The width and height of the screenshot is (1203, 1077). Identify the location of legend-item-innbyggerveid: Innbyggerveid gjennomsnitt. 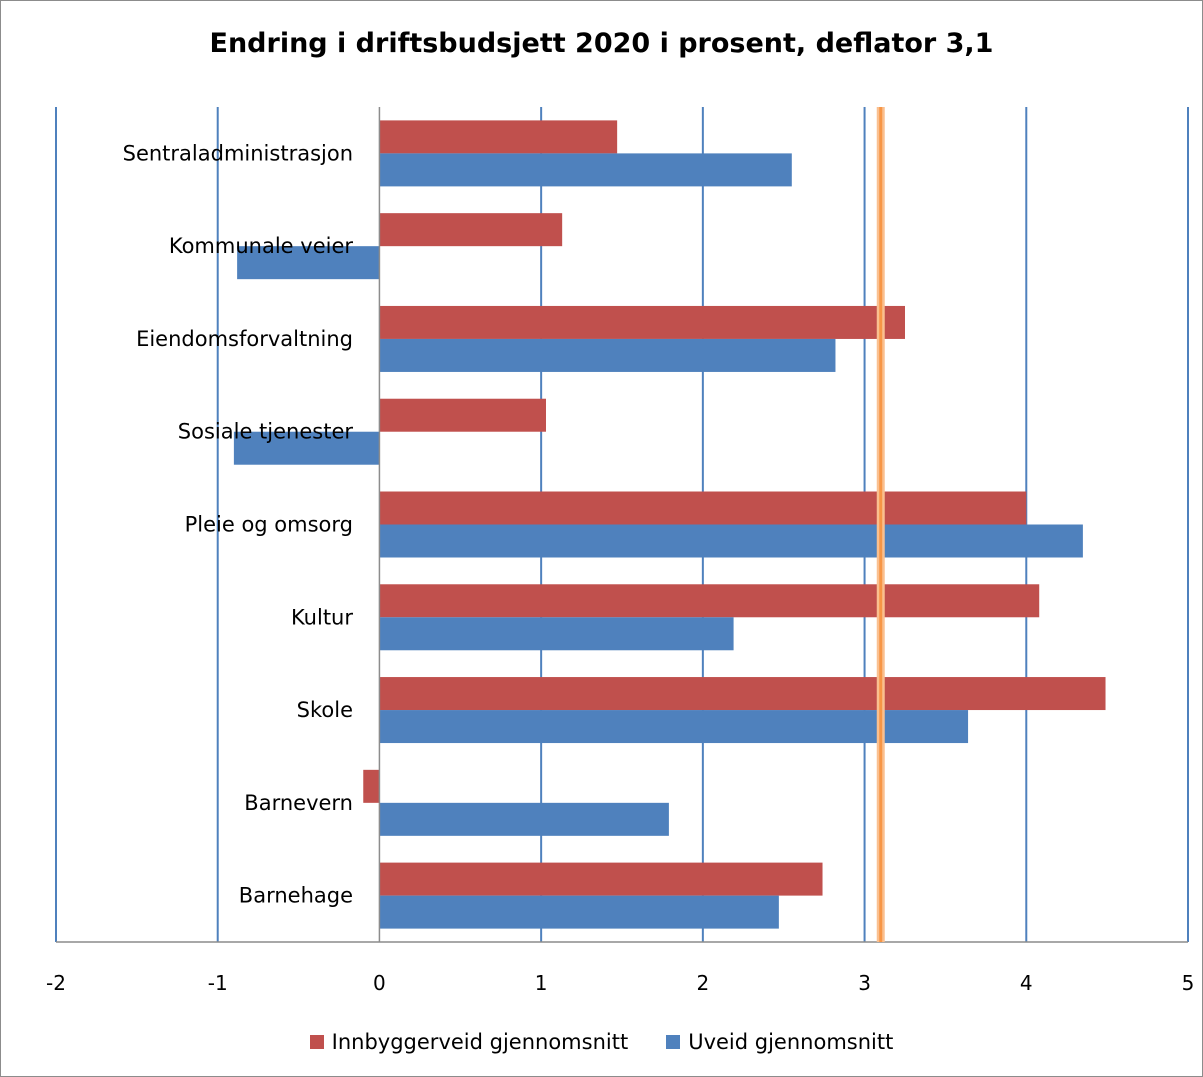
(469, 1042).